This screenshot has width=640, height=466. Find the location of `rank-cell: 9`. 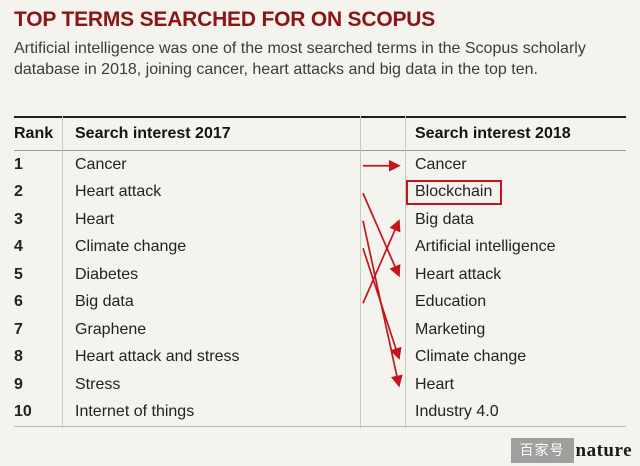

rank-cell: 9 is located at coordinates (18, 384).